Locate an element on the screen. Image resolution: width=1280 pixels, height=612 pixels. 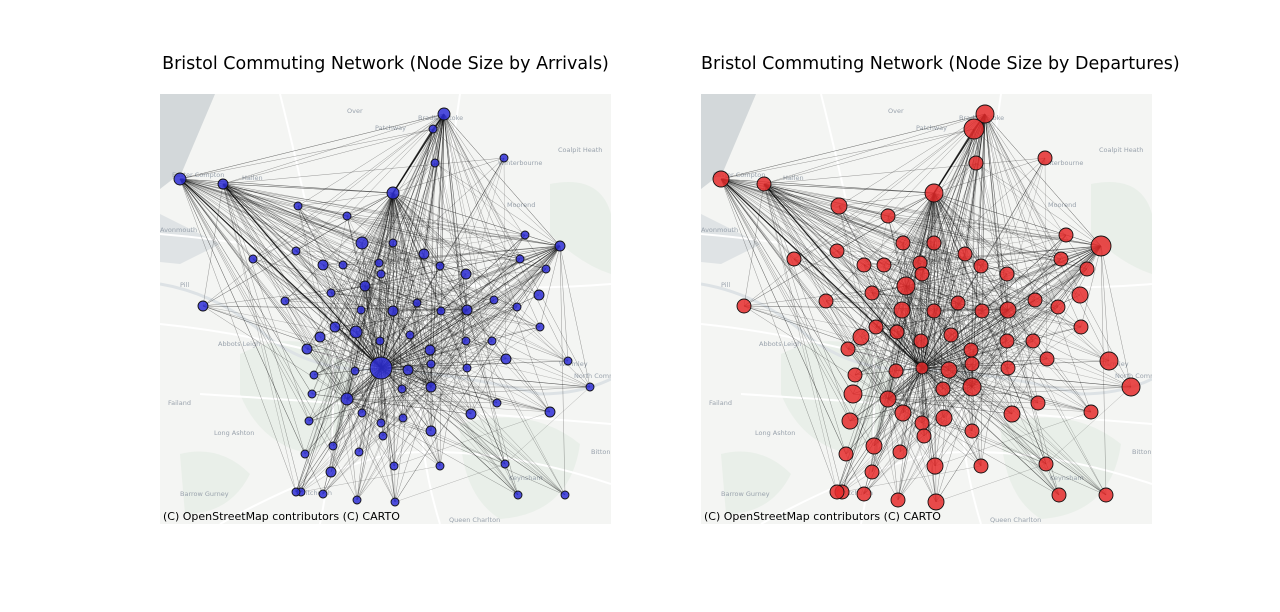
place-label: Coalpit Heath is located at coordinates (1121, 150).